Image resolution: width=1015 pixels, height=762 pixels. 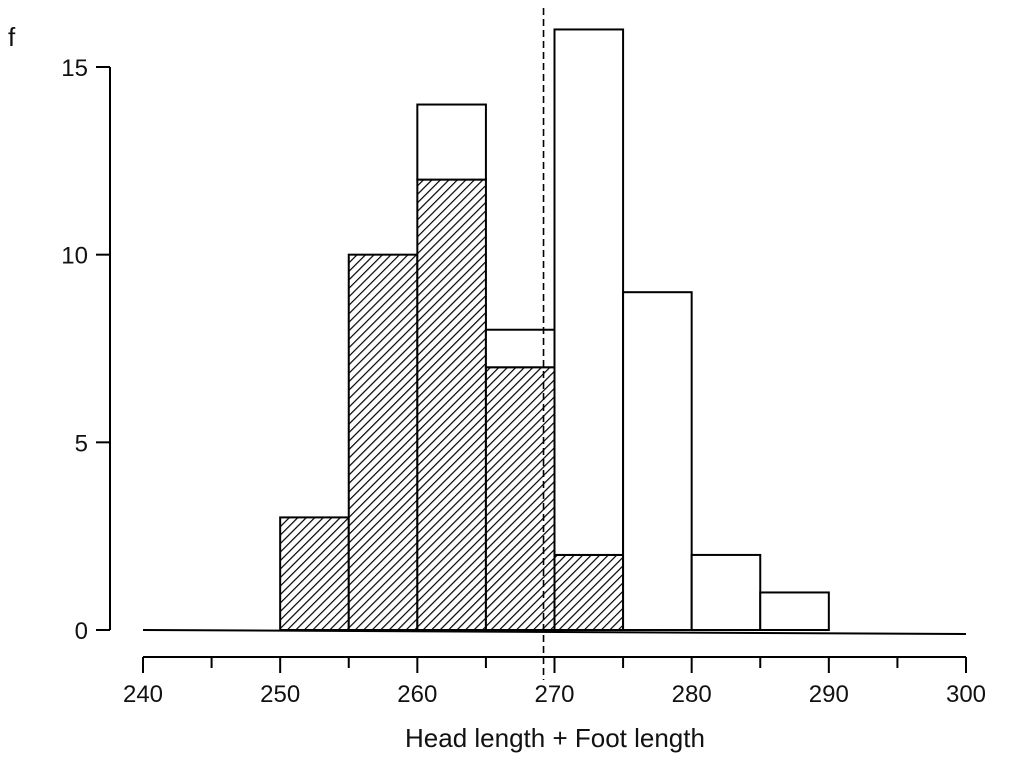 What do you see at coordinates (74, 256) in the screenshot?
I see `y-tick-label-10: 10` at bounding box center [74, 256].